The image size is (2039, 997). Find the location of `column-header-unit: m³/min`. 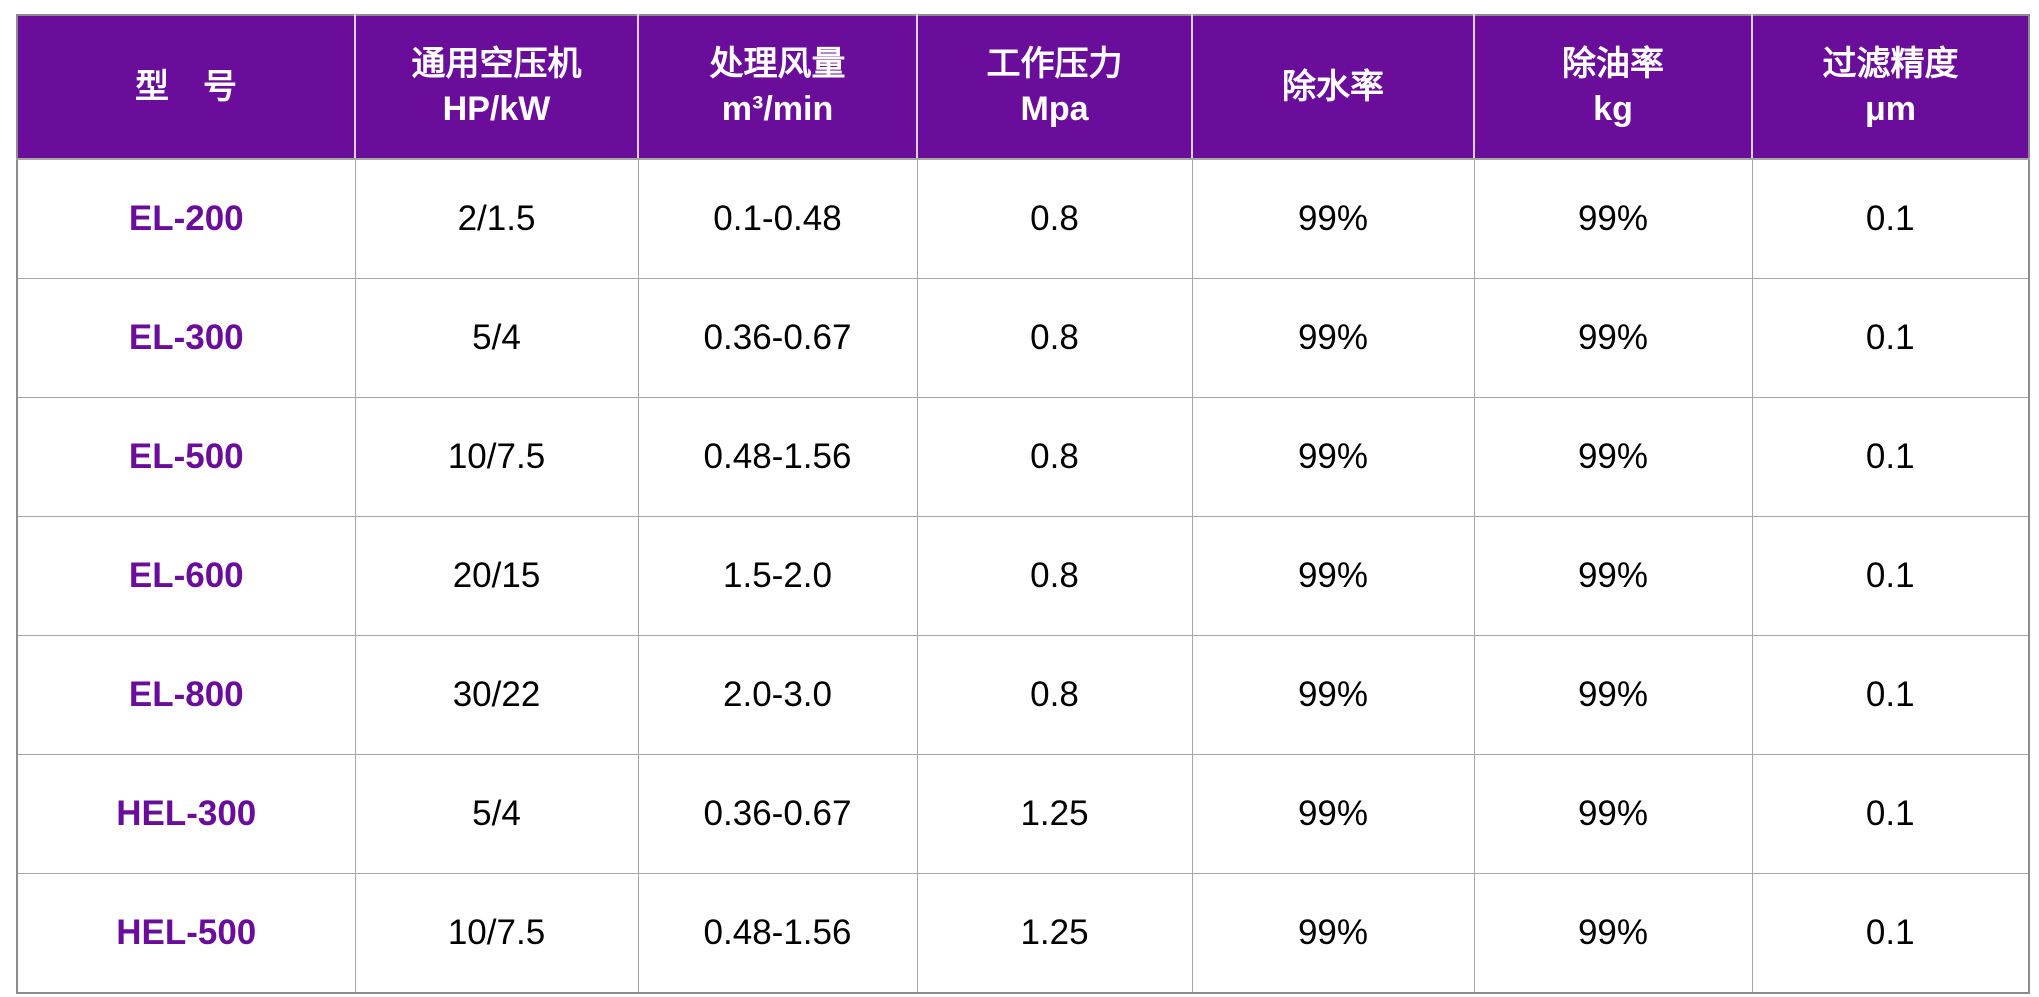

column-header-unit: m³/min is located at coordinates (777, 109).